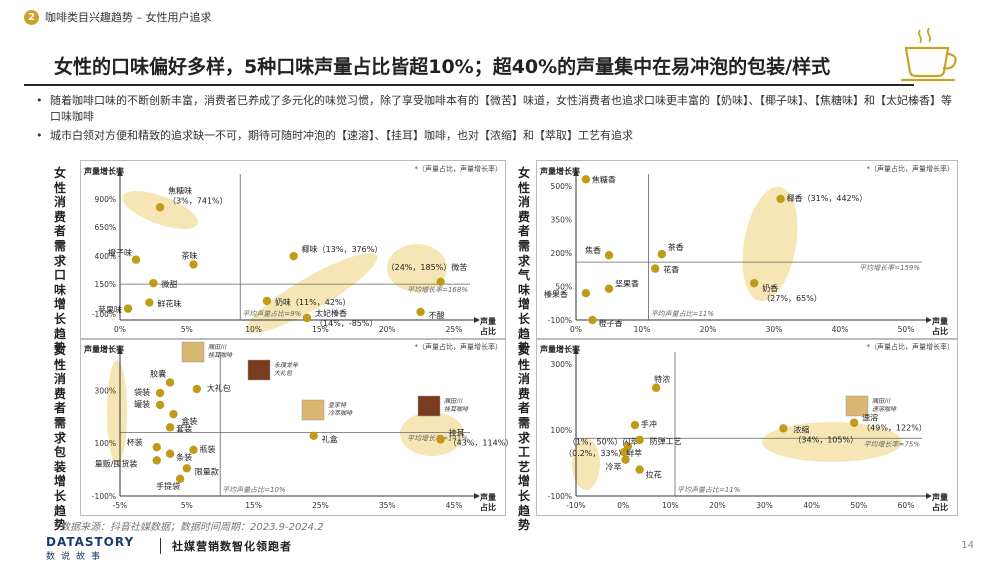 This screenshot has height=563, width=1000. What do you see at coordinates (427, 267) in the screenshot?
I see `data-label: （24%，185%）微苦` at bounding box center [427, 267].